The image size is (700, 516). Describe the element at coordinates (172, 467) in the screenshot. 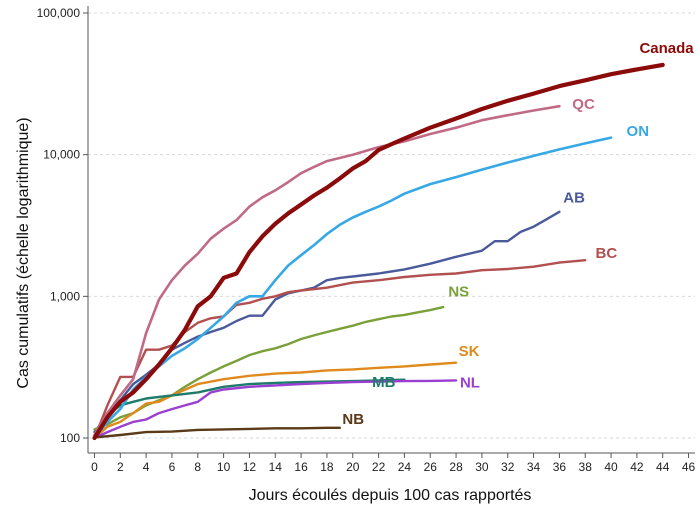

I see `x-tick-label: 6` at that location.